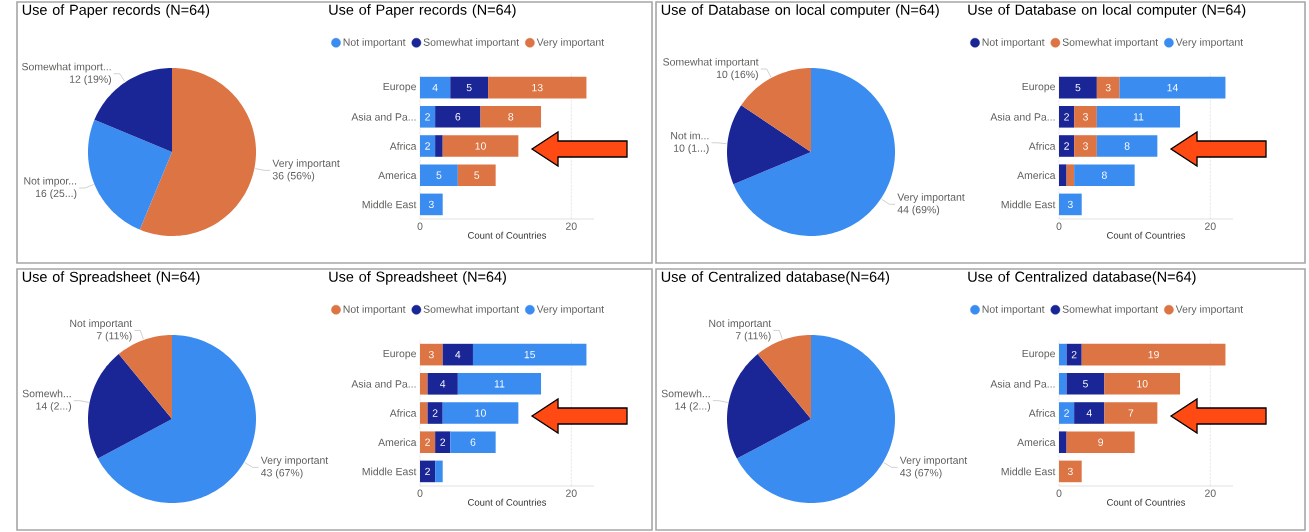 The image size is (1309, 532). Describe the element at coordinates (1082, 278) in the screenshot. I see `chart-title: Use of Centralized database(N=64)` at that location.